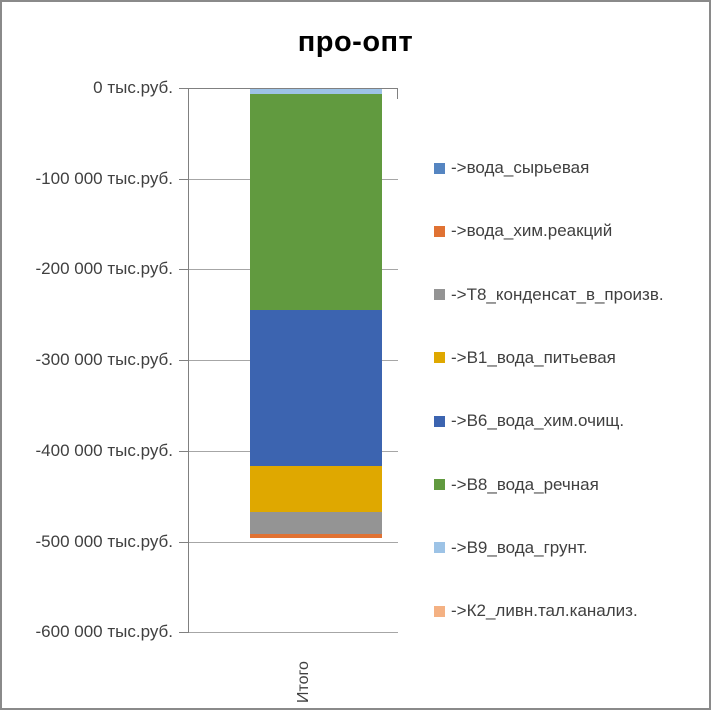 This screenshot has height=710, width=711. What do you see at coordinates (538, 421) in the screenshot?
I see `legend-label: ->В6_вода_хим.очищ.` at bounding box center [538, 421].